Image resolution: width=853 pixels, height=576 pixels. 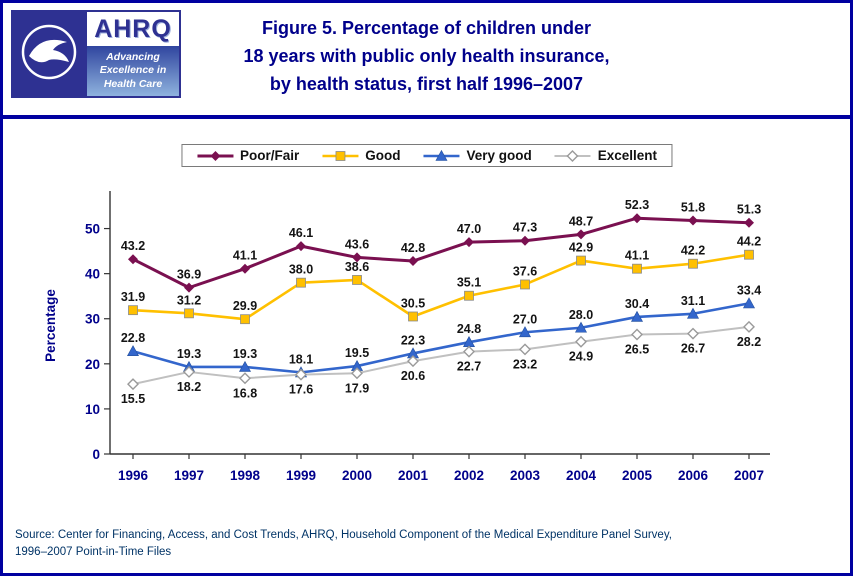 I want to click on svg-text: 28.2, so click(x=749, y=342).